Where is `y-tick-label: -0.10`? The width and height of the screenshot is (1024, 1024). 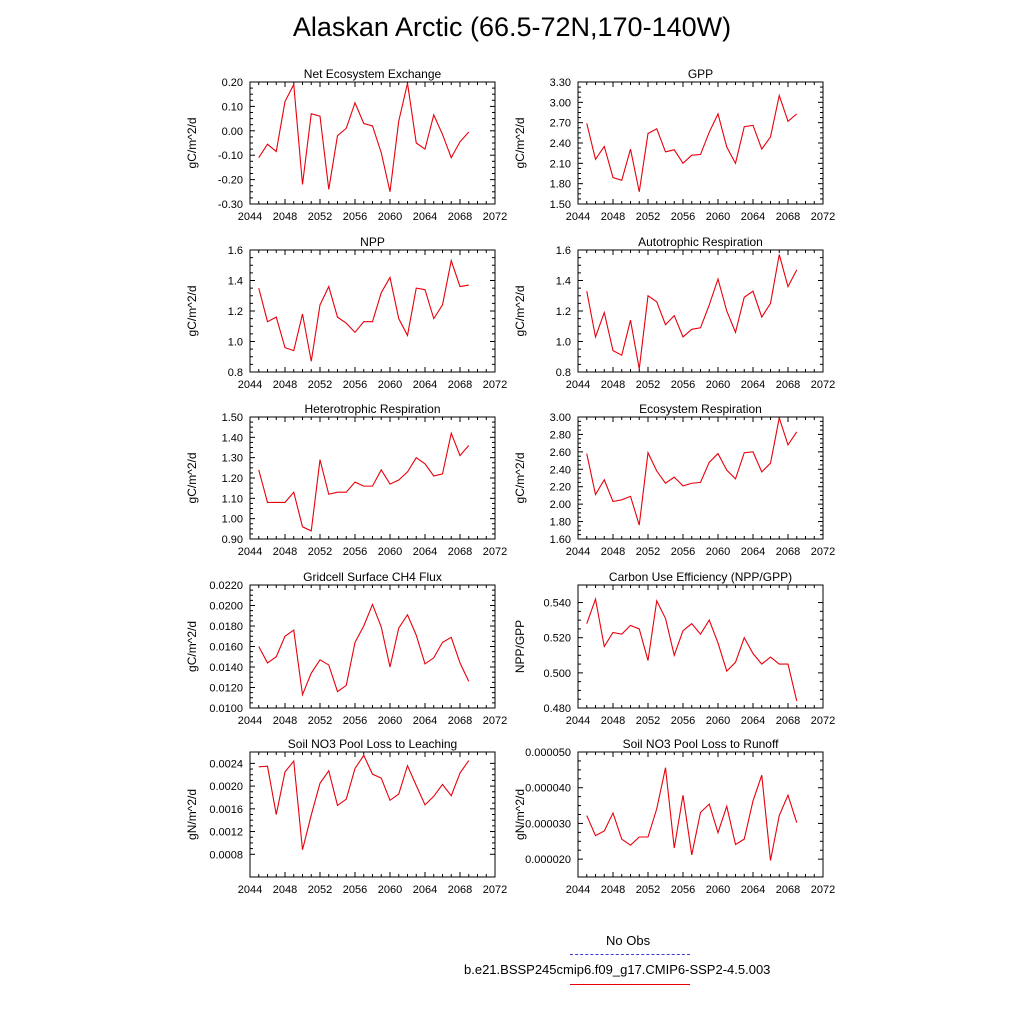 y-tick-label: -0.10 is located at coordinates (230, 156).